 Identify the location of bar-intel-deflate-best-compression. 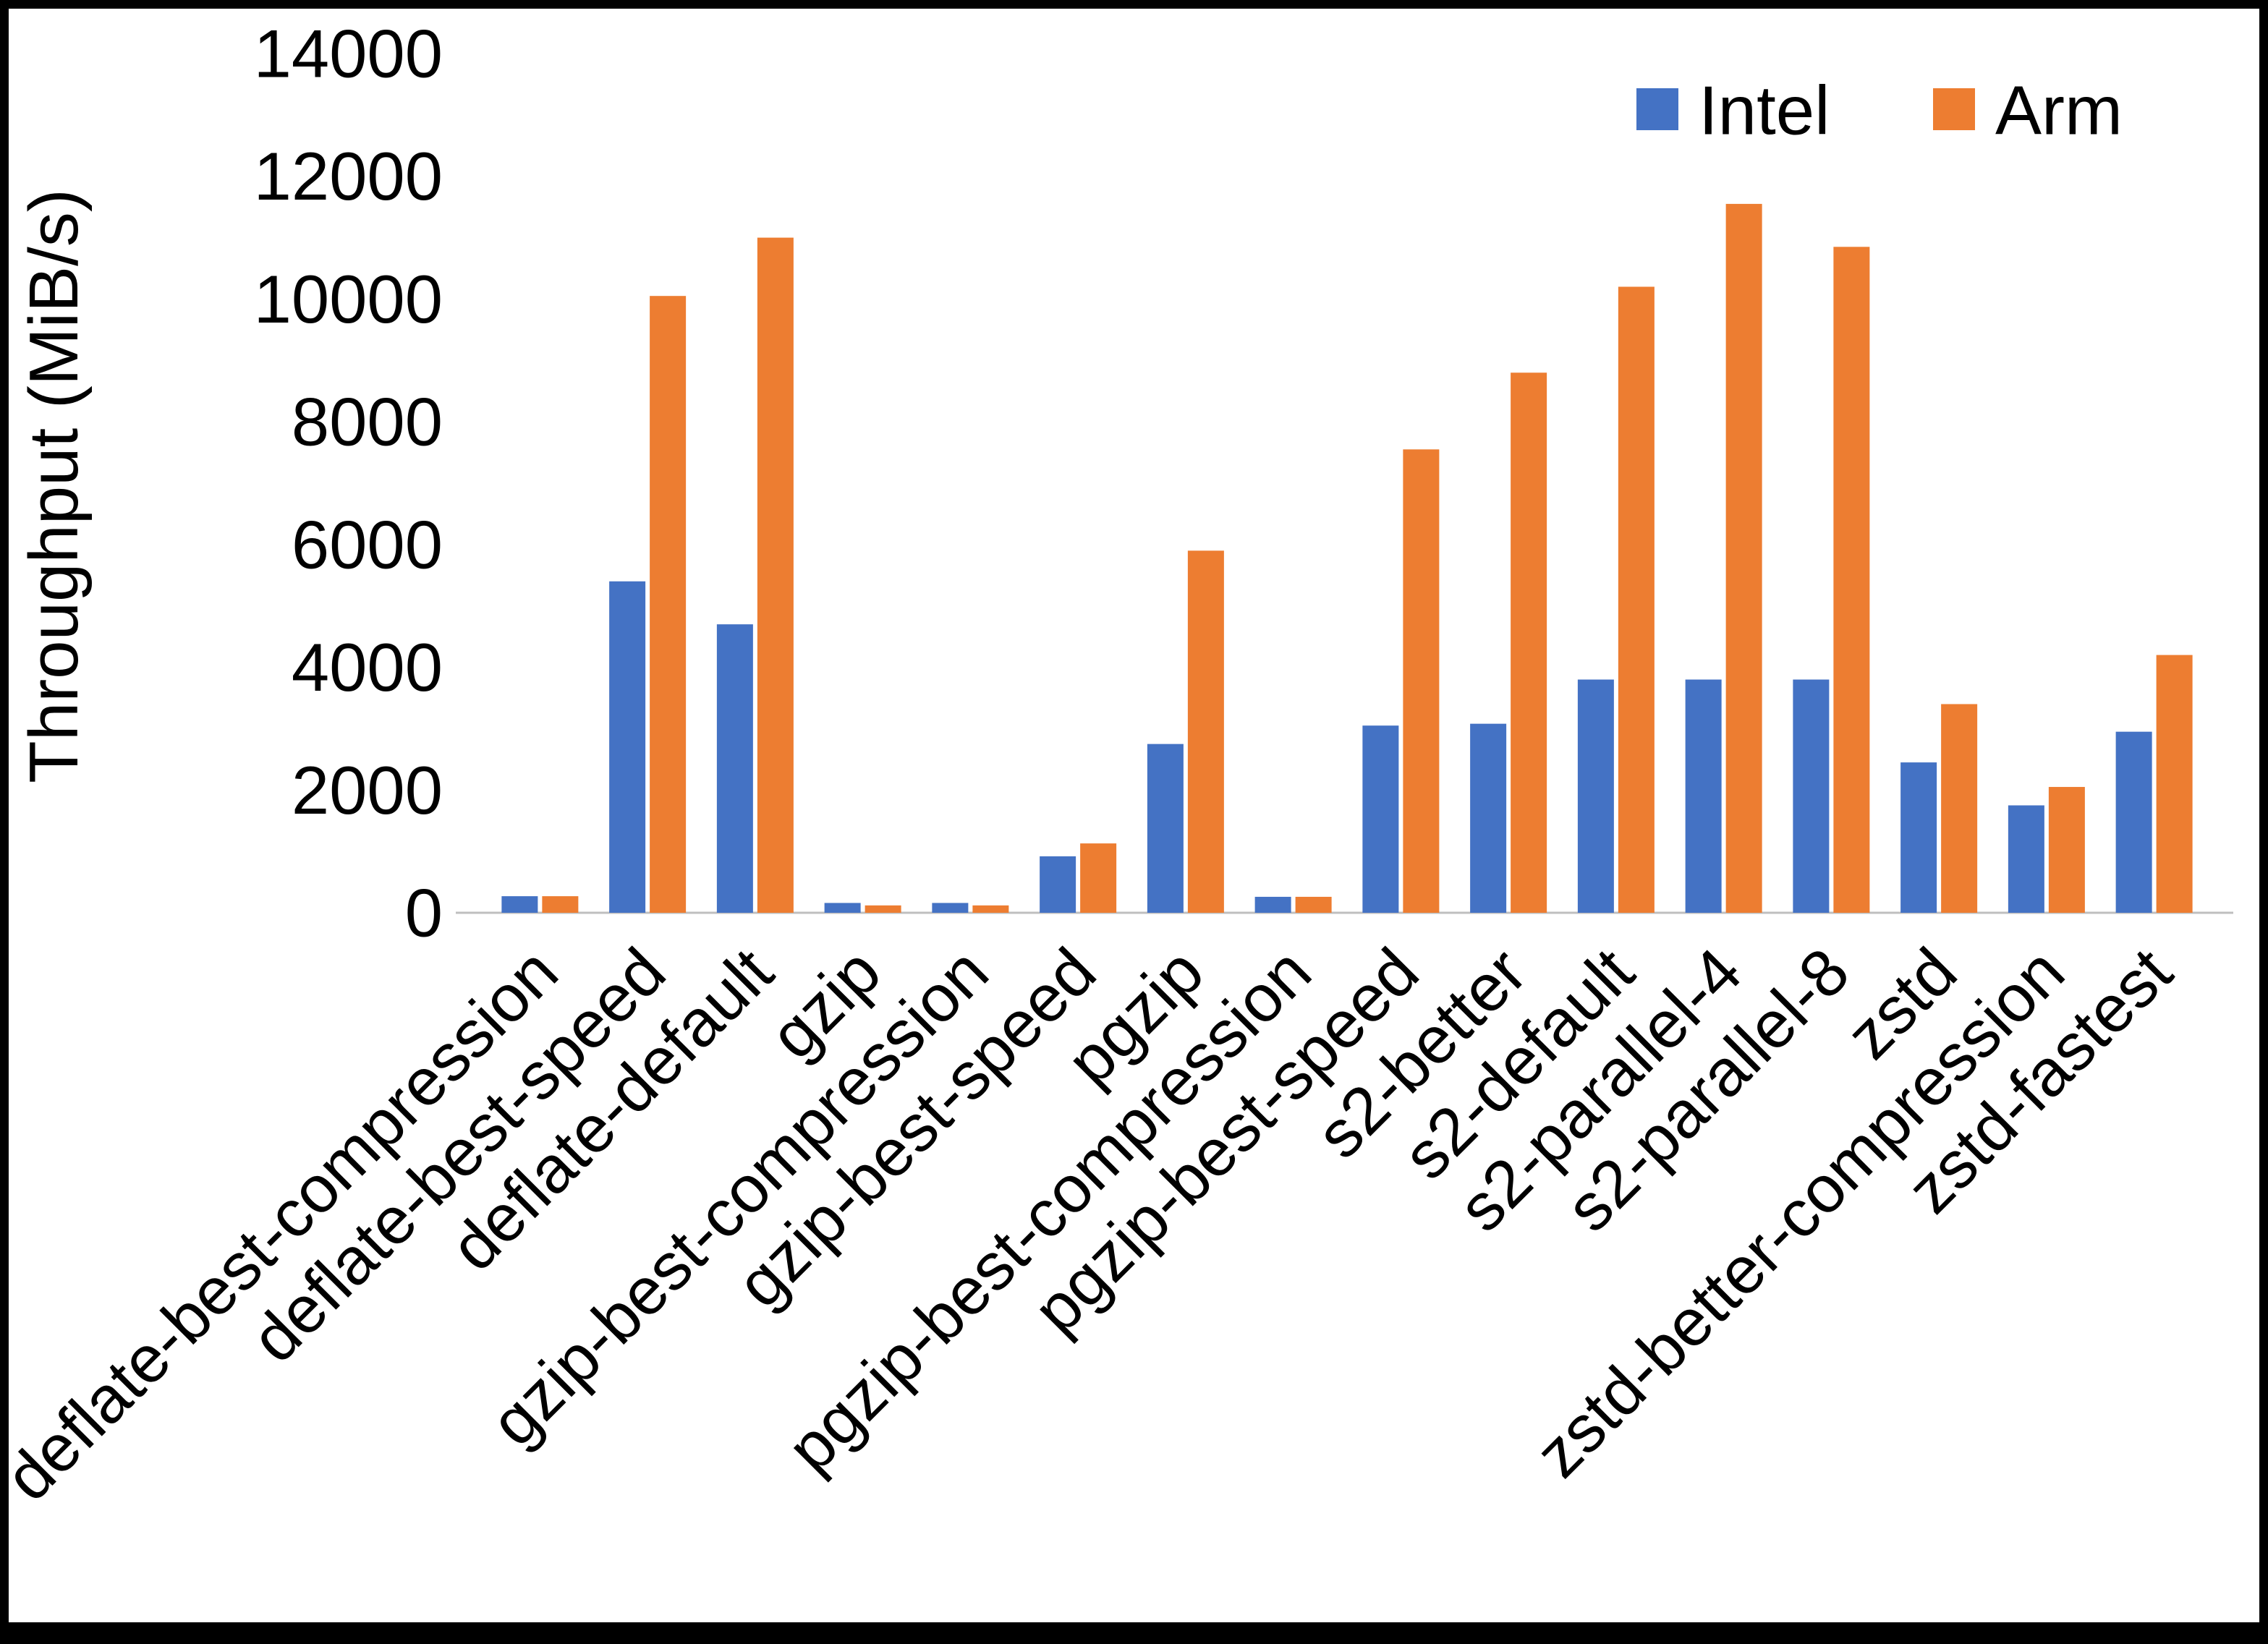
(519, 904).